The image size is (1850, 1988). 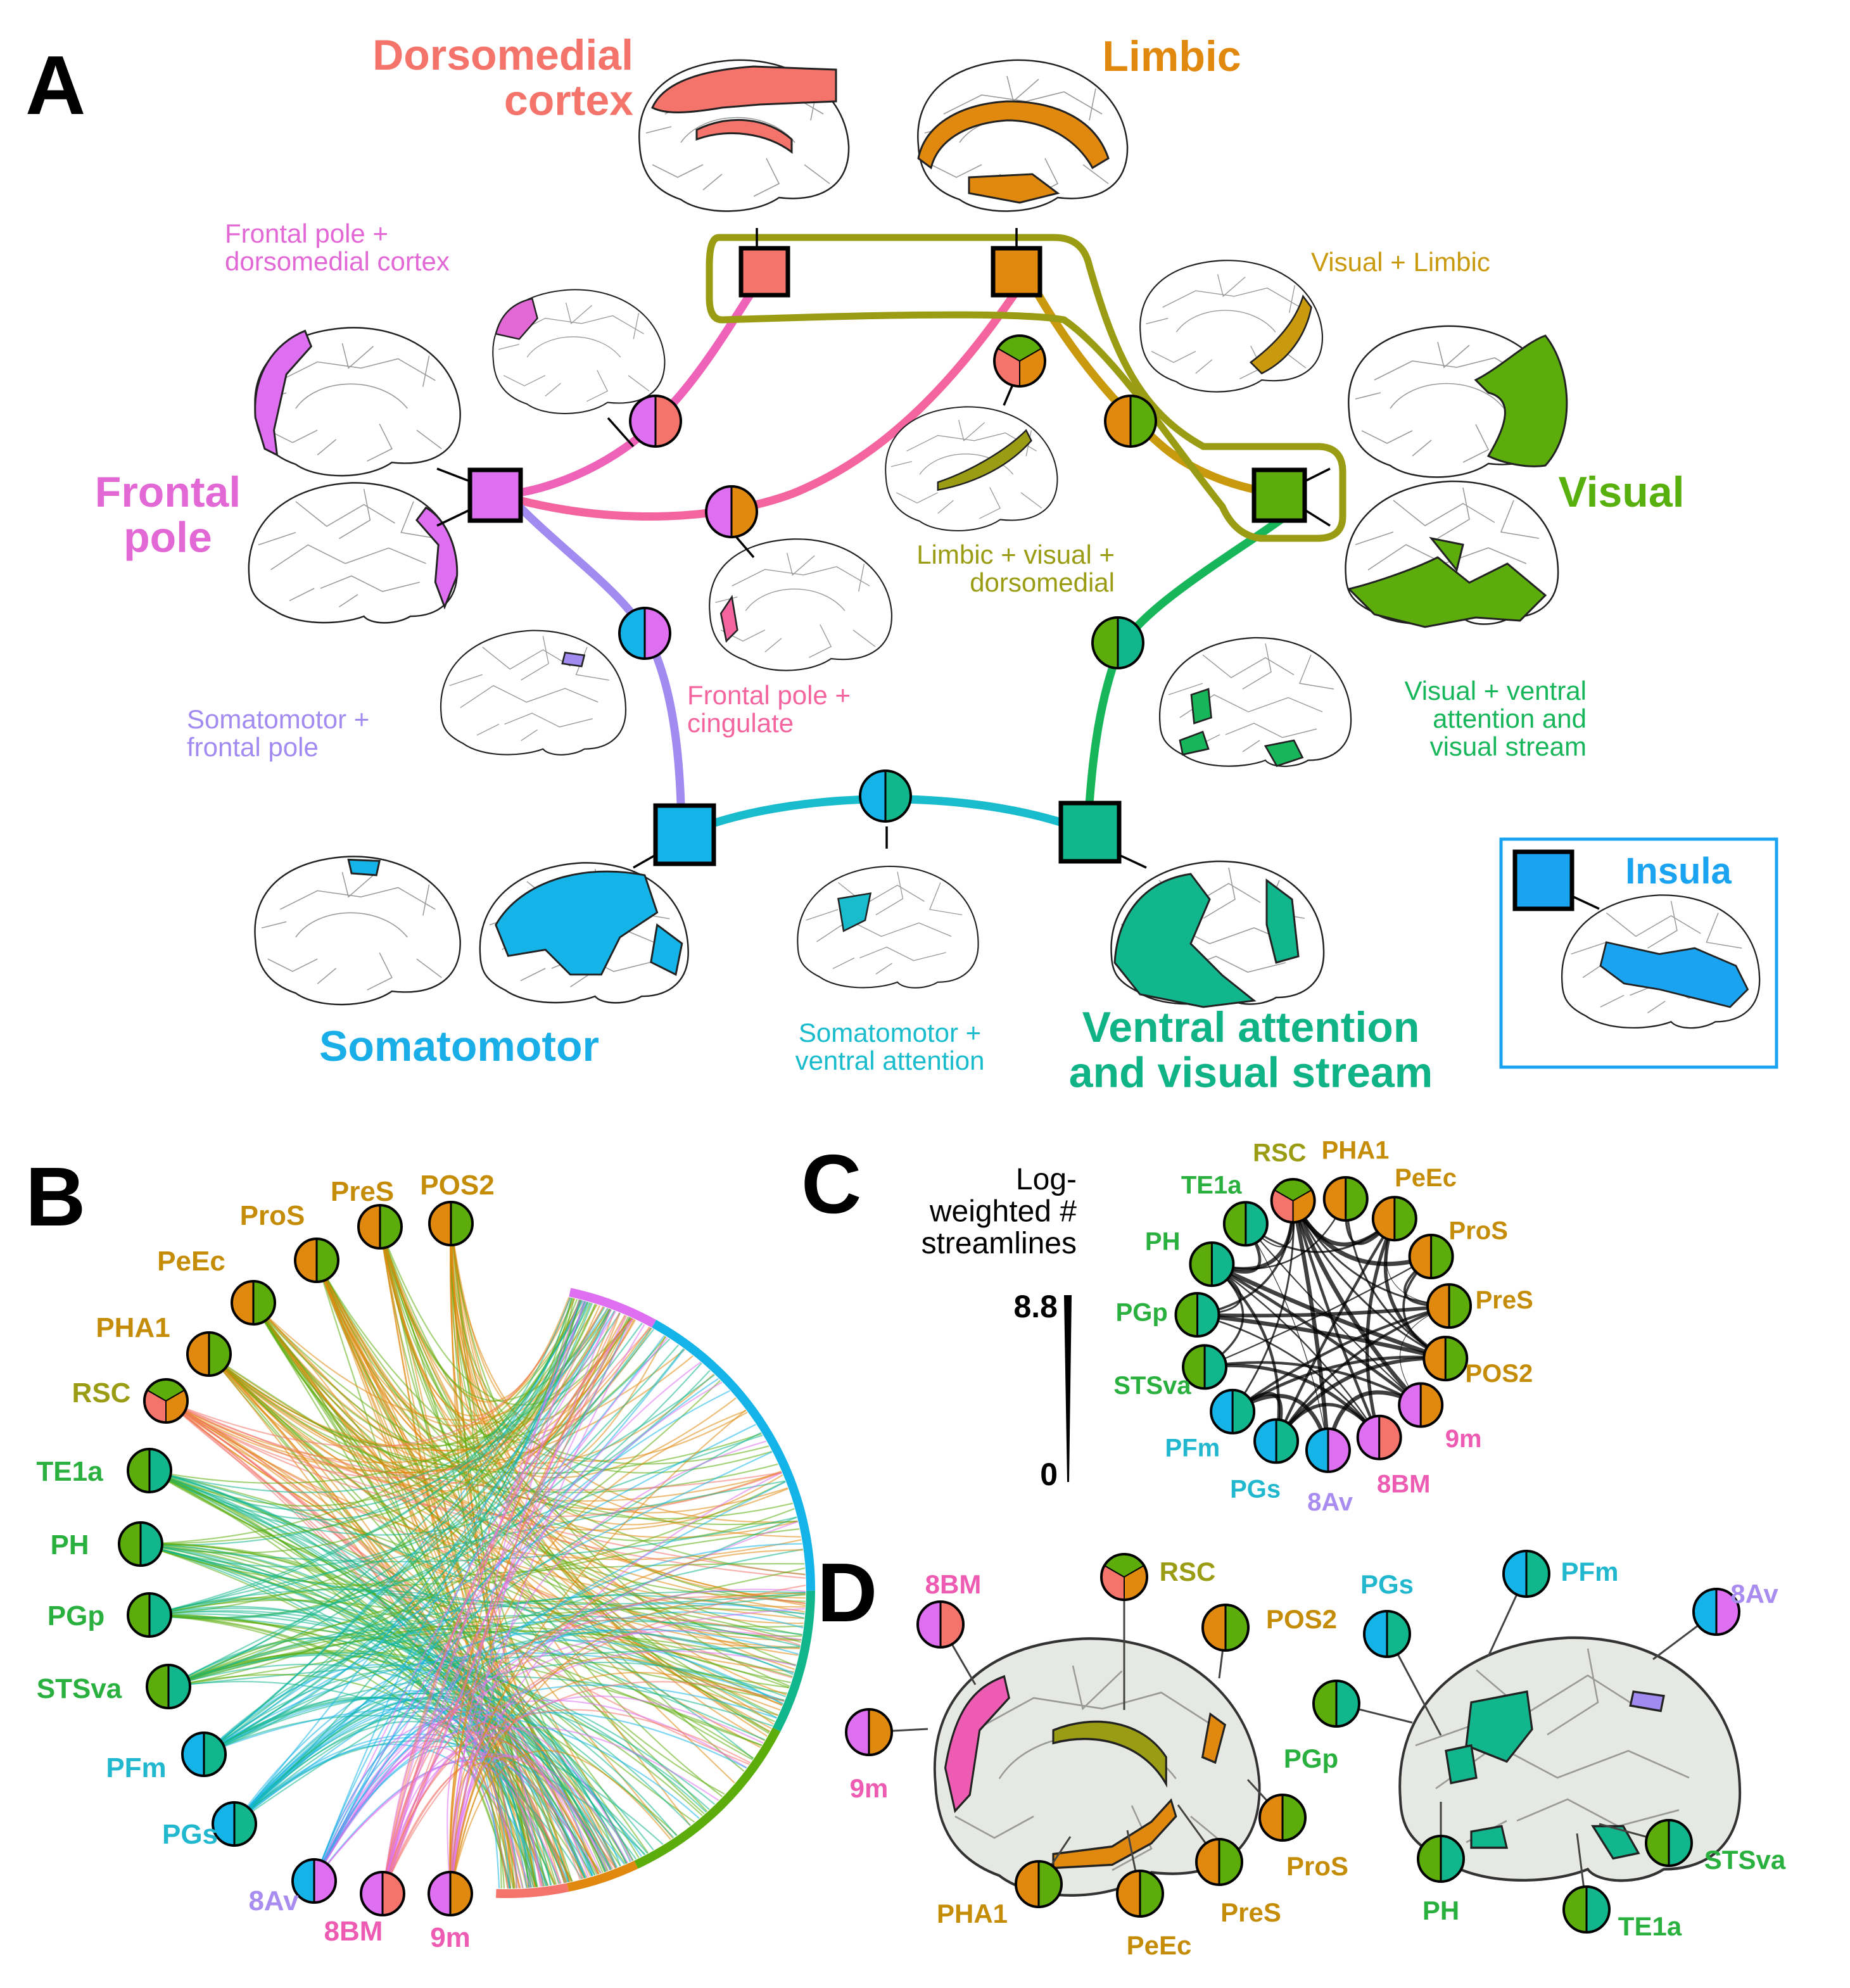 What do you see at coordinates (357, 931) in the screenshot?
I see `brain-somatomotor-medial` at bounding box center [357, 931].